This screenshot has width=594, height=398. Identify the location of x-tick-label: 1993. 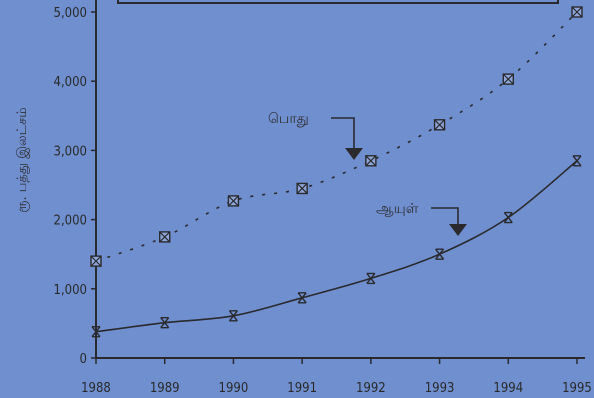
(440, 388).